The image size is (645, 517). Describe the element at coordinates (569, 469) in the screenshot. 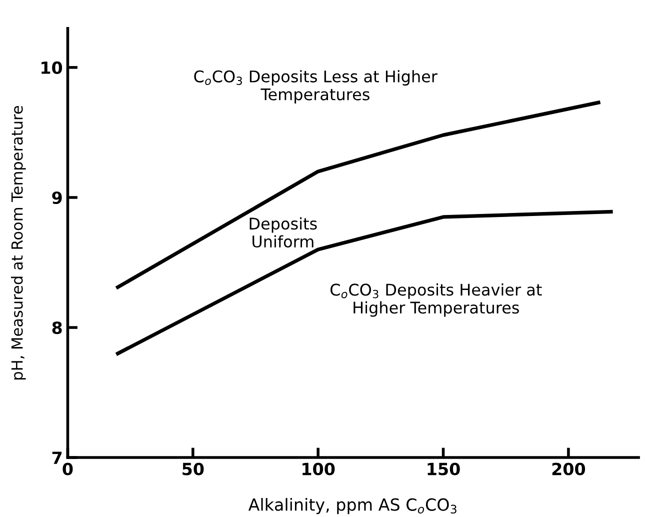

I see `x-tick-label: 200` at that location.